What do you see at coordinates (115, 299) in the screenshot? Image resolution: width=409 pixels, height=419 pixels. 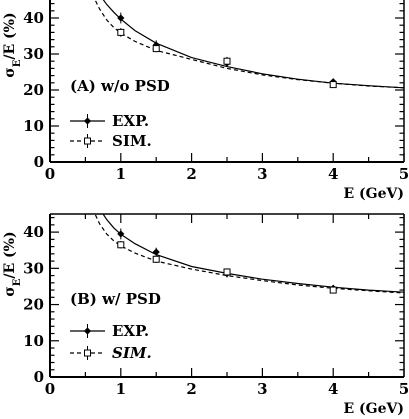 I see `panel-label: (B) w/ PSD` at bounding box center [115, 299].